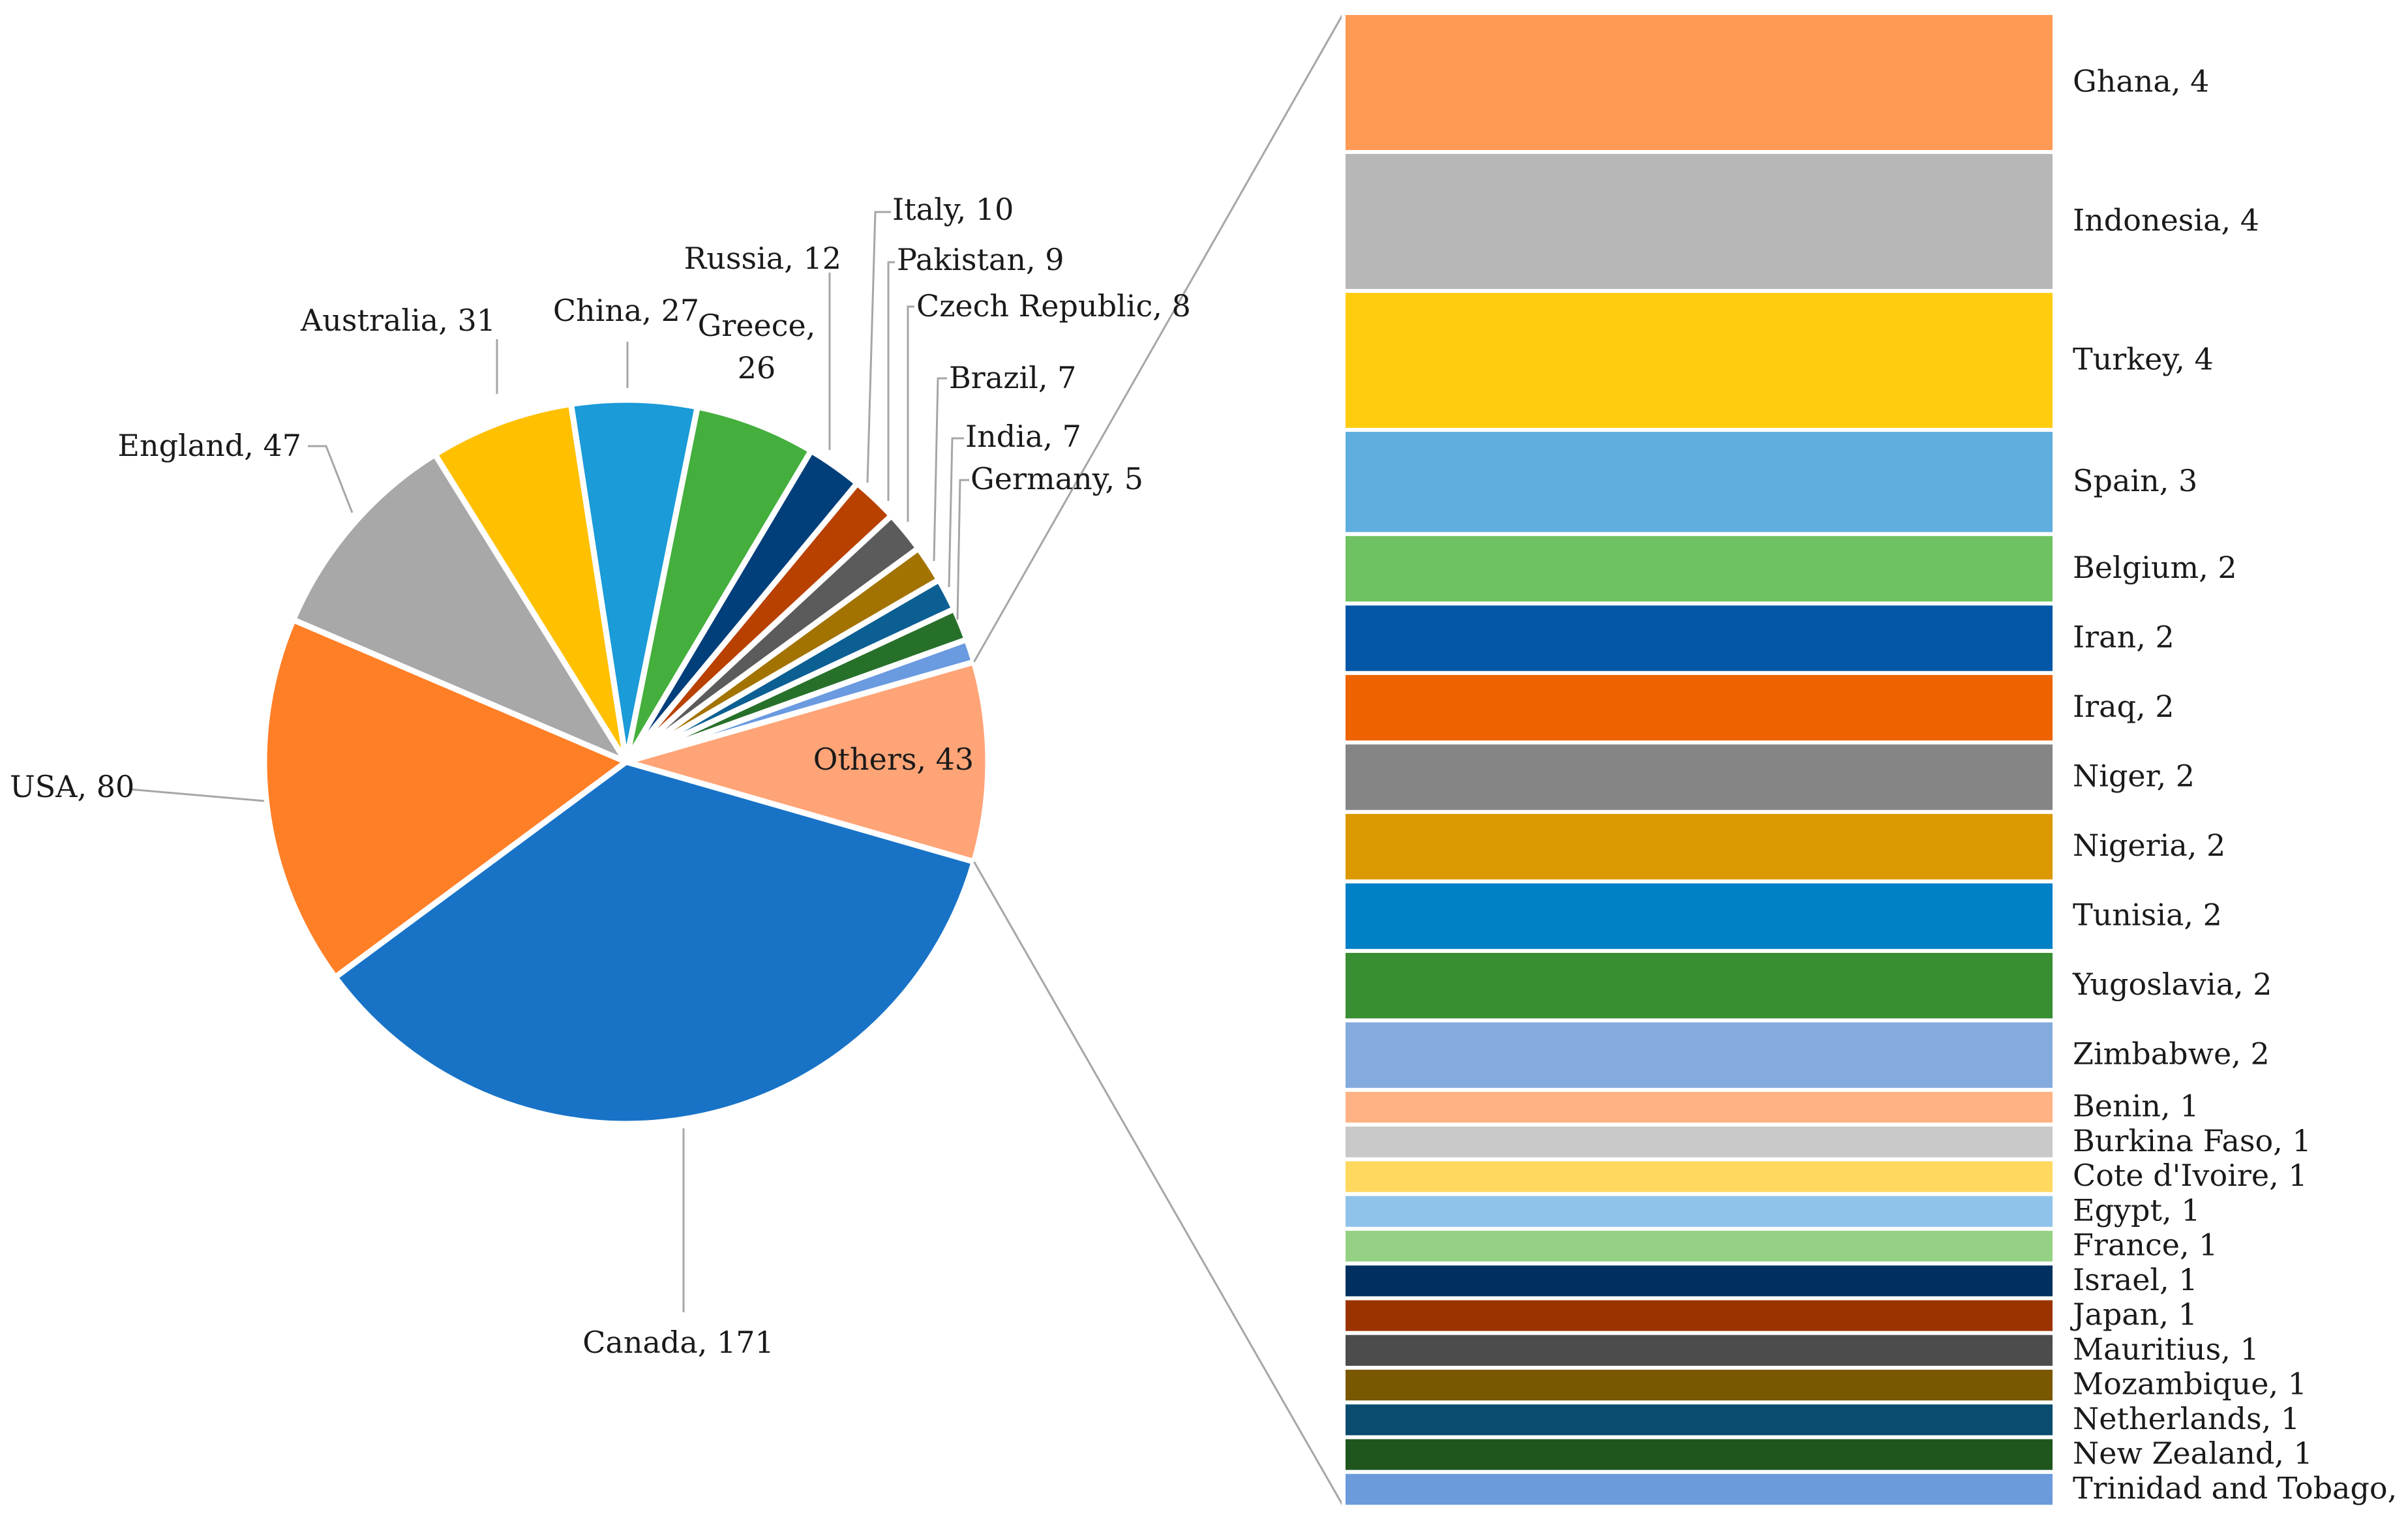 The width and height of the screenshot is (2408, 1523). Describe the element at coordinates (678, 1342) in the screenshot. I see `data-label-canada: Canada, 171` at that location.